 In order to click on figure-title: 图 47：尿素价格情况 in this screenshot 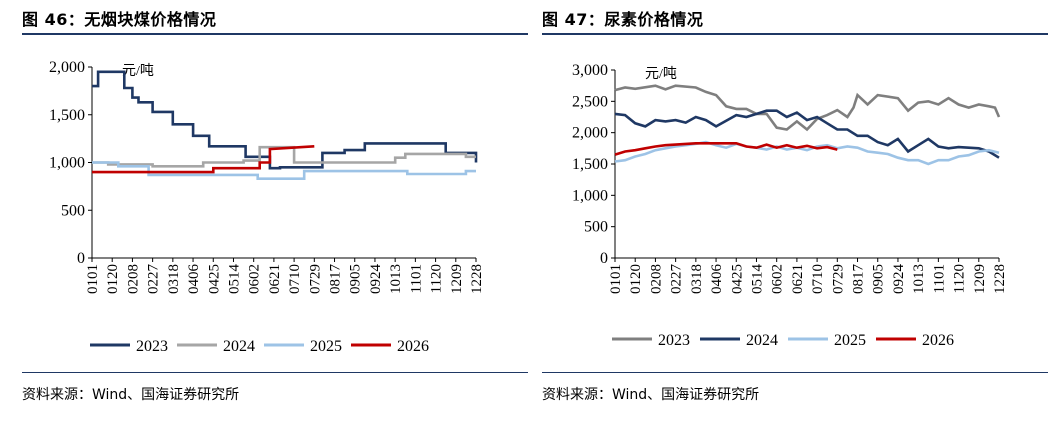, I will do `click(623, 19)`.